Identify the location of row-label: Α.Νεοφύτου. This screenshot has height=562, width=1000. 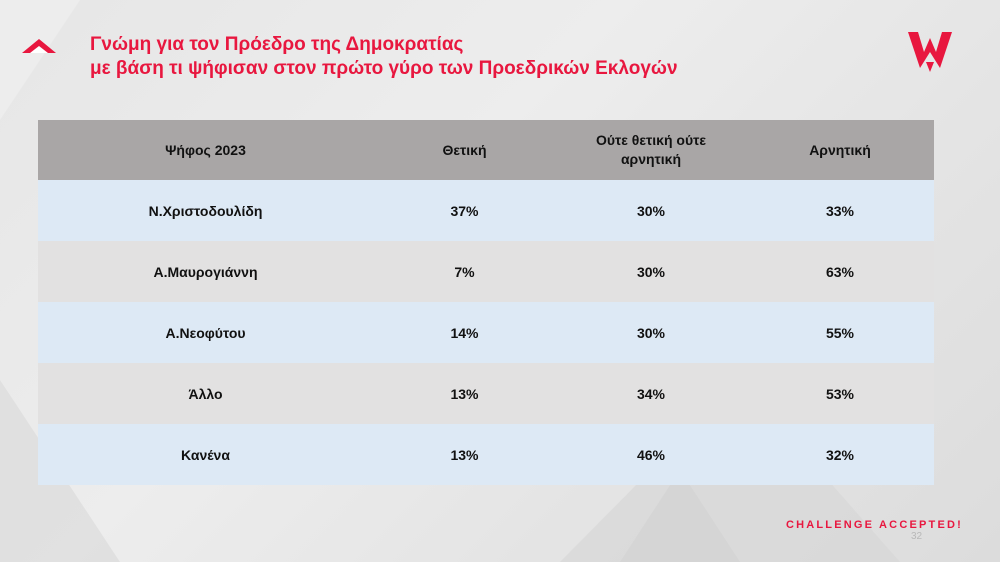
(205, 332).